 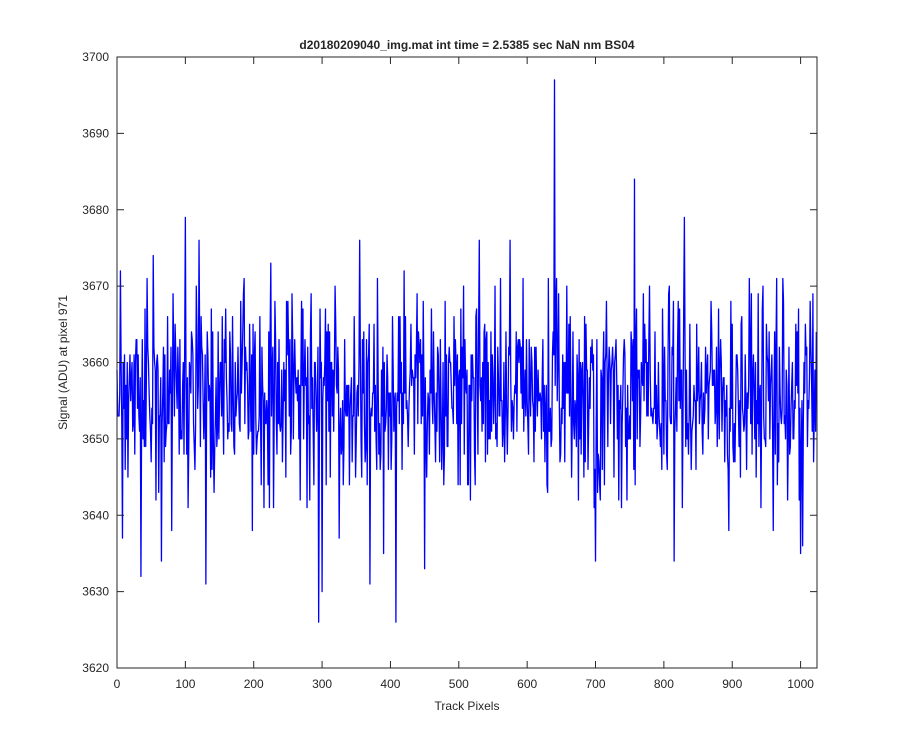 I want to click on y-tick-label: 3640, so click(x=95, y=515).